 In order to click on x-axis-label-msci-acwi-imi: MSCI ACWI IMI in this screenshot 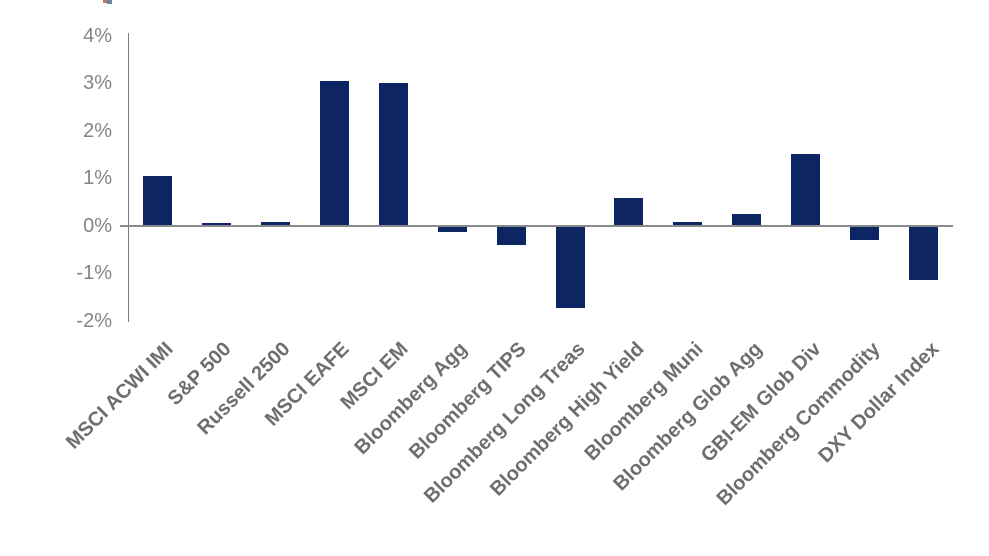, I will do `click(119, 396)`.